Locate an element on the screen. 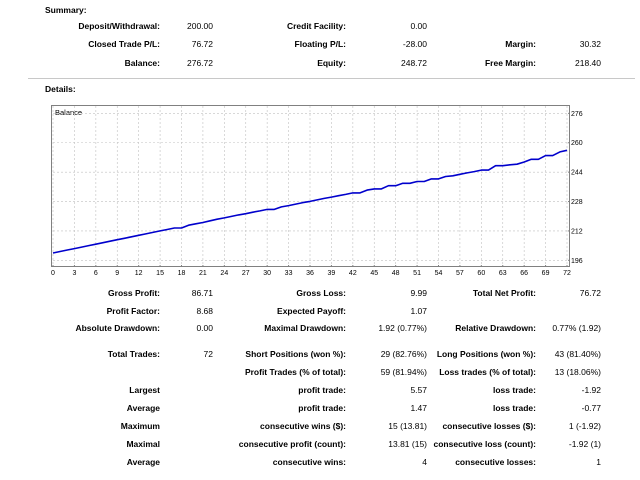 This screenshot has width=640, height=480. summary-value-r2-c1: 248.72 is located at coordinates (414, 63).